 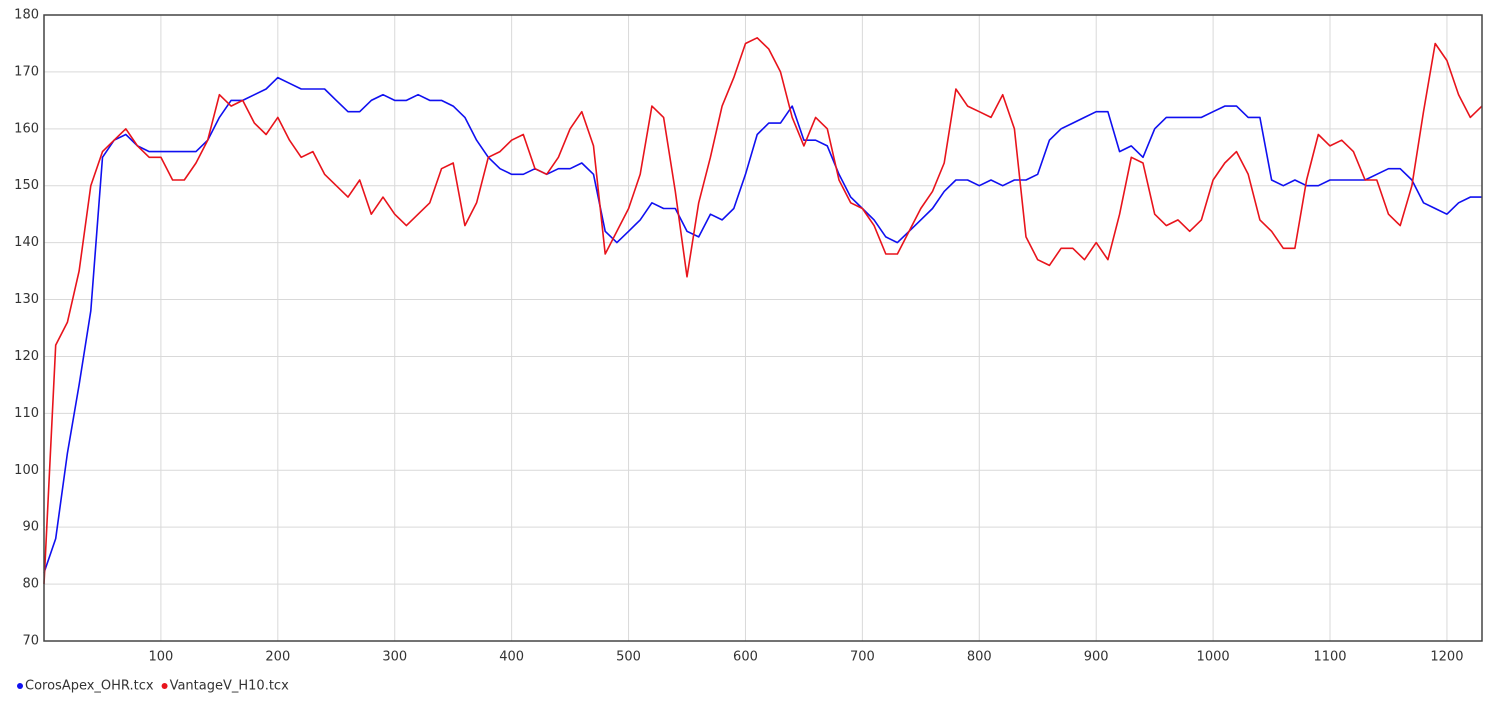 I want to click on x-tick-label: 700, so click(x=862, y=657).